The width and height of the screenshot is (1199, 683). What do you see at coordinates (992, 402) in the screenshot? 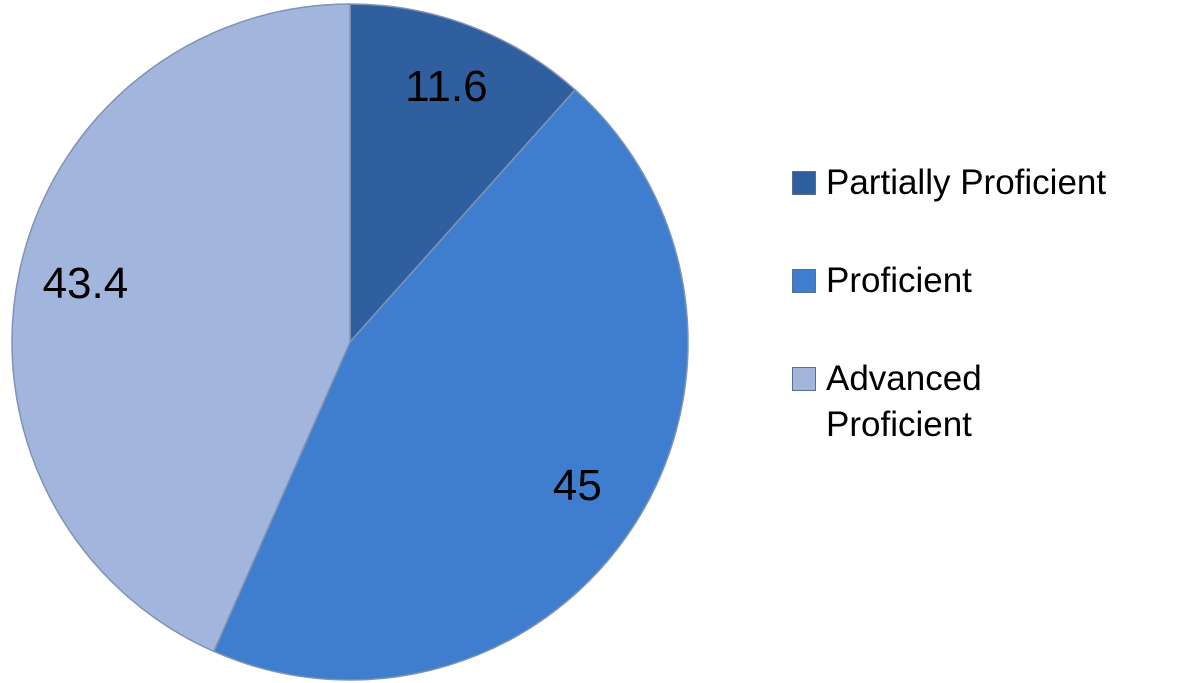
I see `legend-item: Advanced Proficient` at bounding box center [992, 402].